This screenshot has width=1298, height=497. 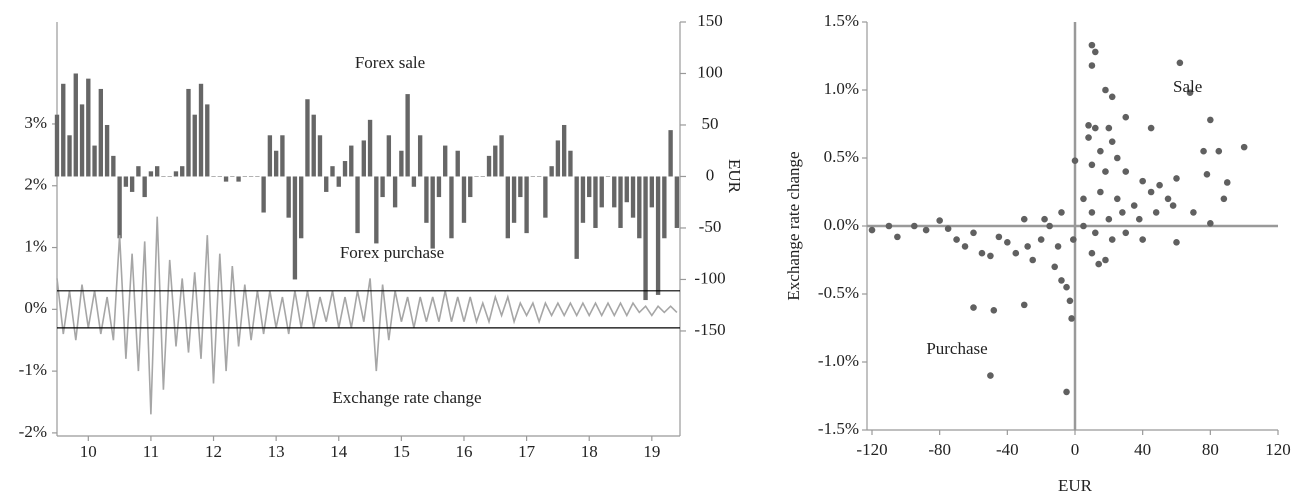 I want to click on x-tick-label: 0, so click(x=1075, y=449).